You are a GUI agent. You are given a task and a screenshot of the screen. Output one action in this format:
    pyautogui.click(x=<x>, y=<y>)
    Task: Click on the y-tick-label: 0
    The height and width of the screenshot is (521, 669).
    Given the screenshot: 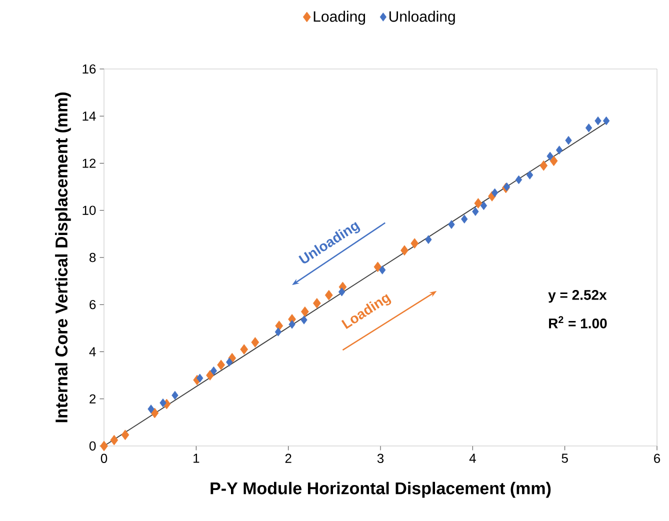 What is the action you would take?
    pyautogui.click(x=92, y=446)
    